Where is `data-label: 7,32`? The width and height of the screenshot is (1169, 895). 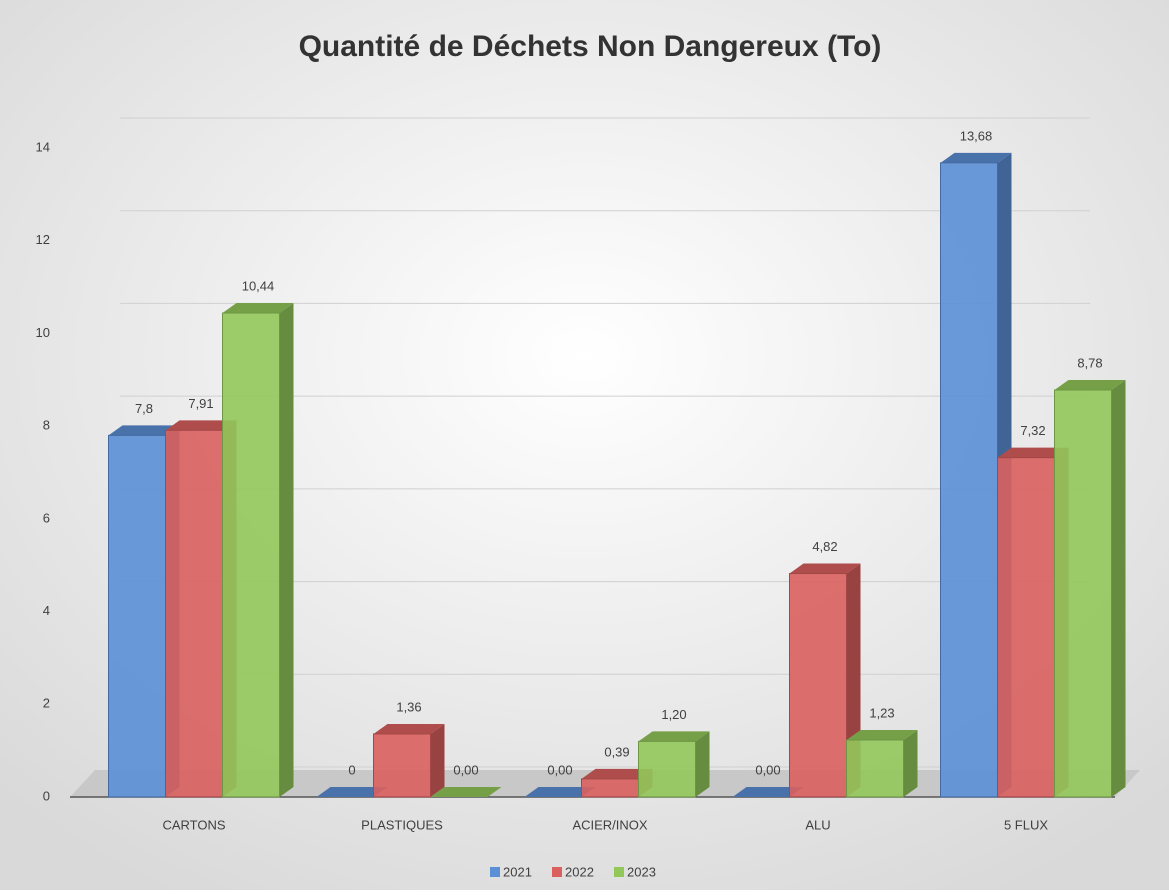
data-label: 7,32 is located at coordinates (1032, 430).